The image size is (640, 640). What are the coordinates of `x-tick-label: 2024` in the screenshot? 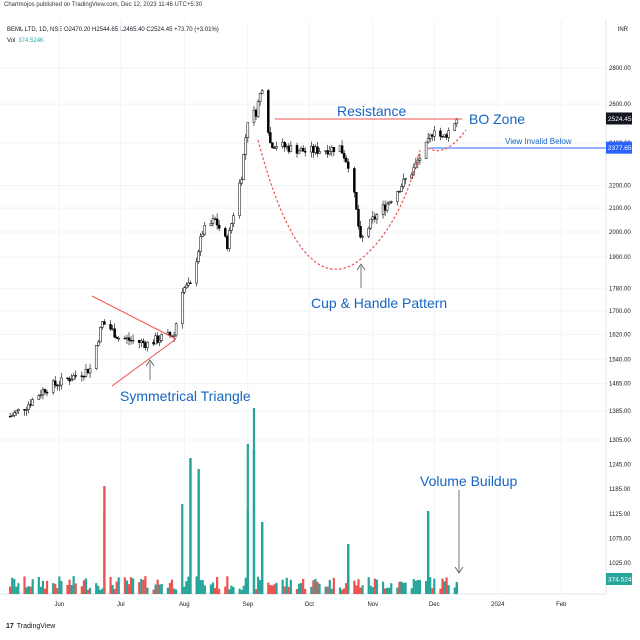 It's located at (498, 605).